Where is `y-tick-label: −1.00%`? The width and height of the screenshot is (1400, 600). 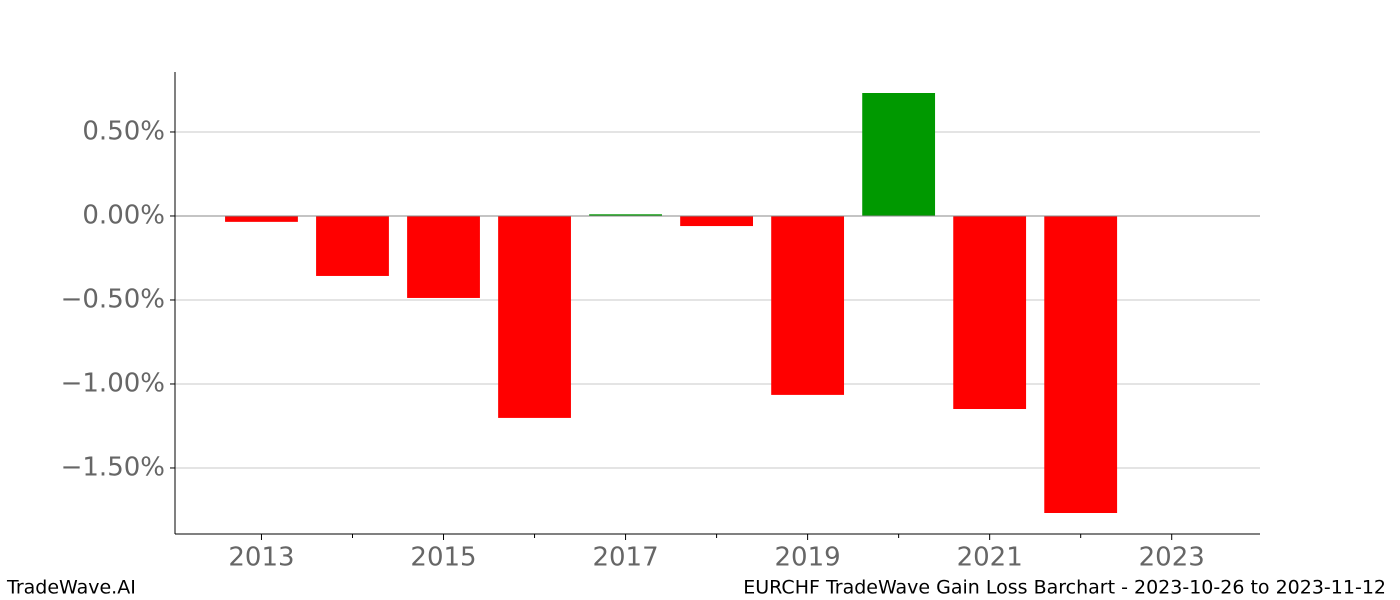 y-tick-label: −1.00% is located at coordinates (113, 383).